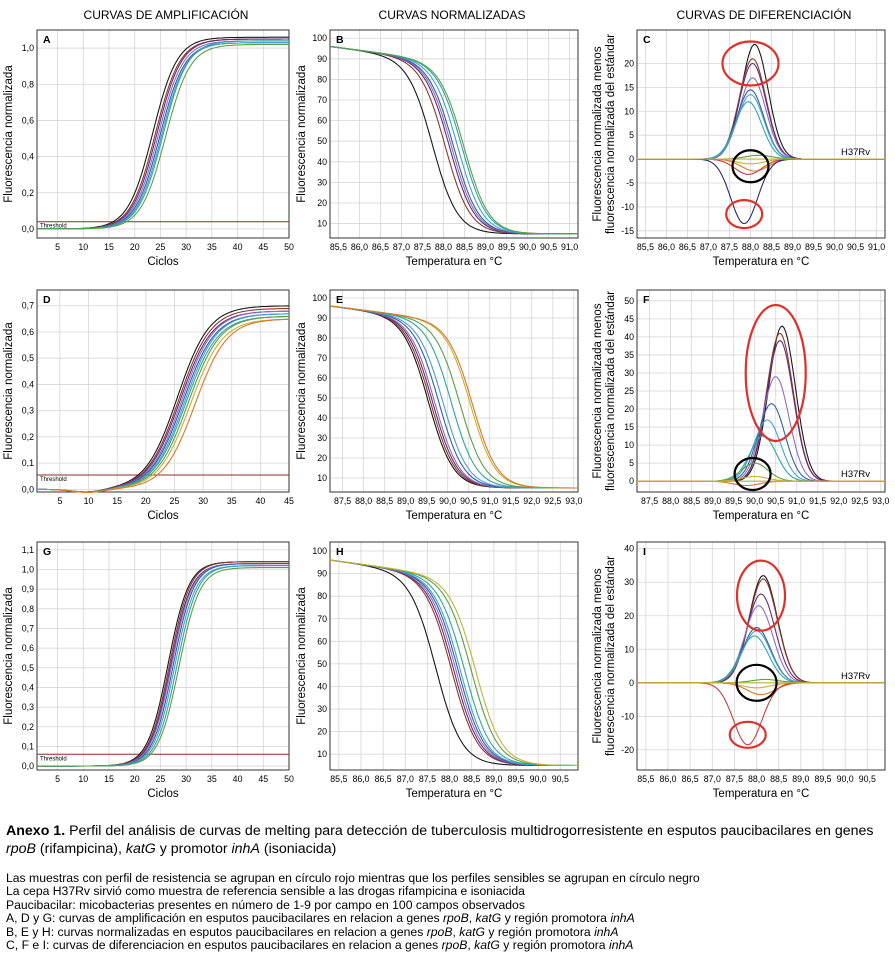  What do you see at coordinates (468, 501) in the screenshot?
I see `x-tick-label: 90,5` at bounding box center [468, 501].